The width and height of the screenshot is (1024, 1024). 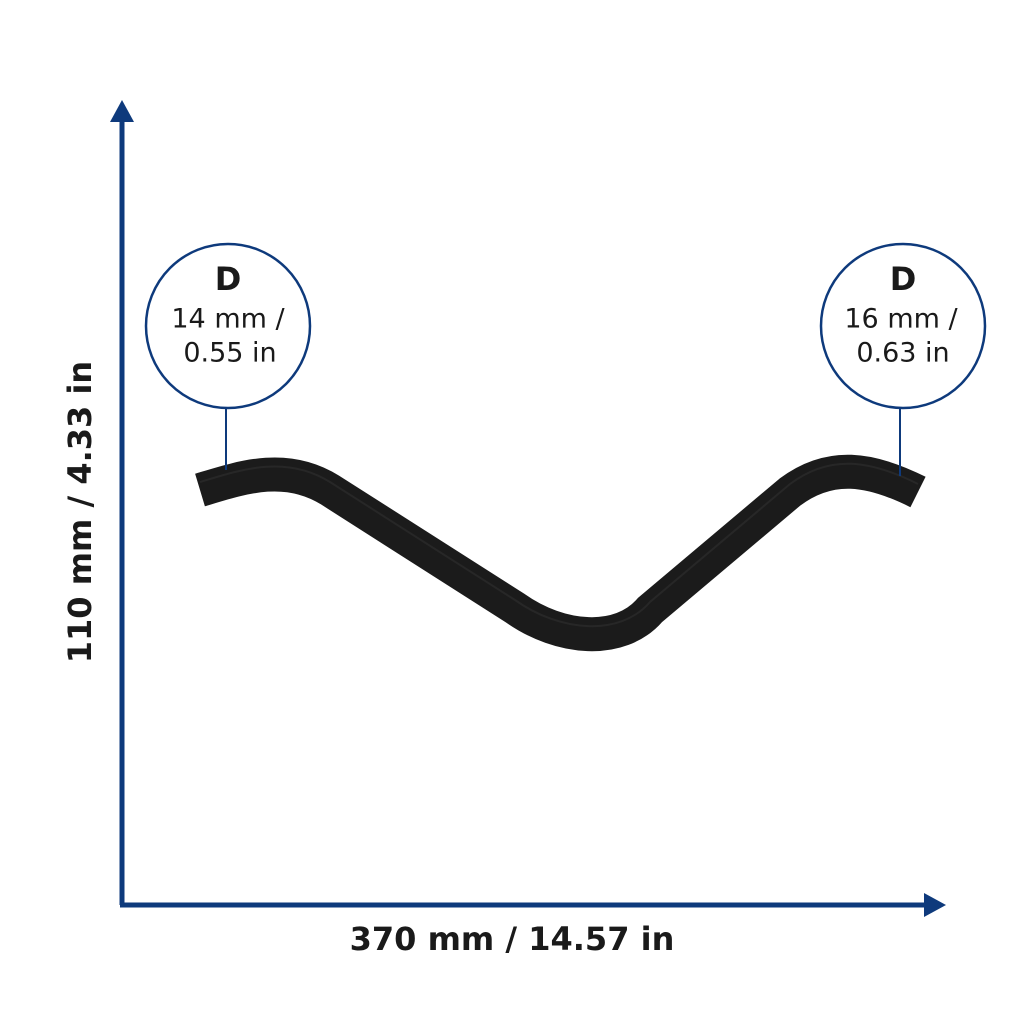 I want to click on callout-text: 14 mm /, so click(x=228, y=319).